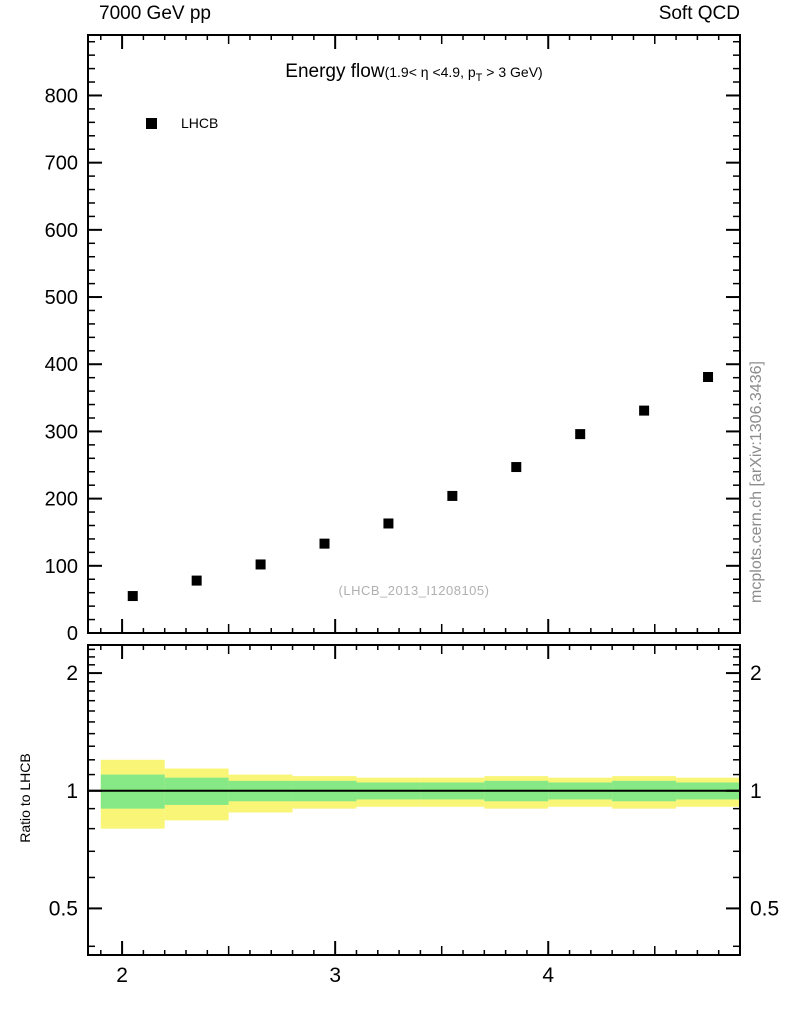 This screenshot has height=1024, width=786. I want to click on plot-title-text: Energy flow, so click(335, 71).